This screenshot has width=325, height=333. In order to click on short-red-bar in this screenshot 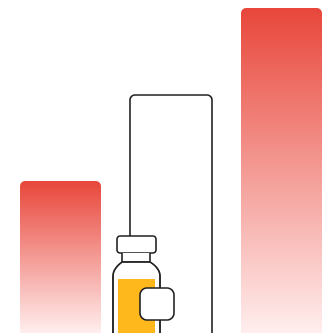, I will do `click(60, 257)`.